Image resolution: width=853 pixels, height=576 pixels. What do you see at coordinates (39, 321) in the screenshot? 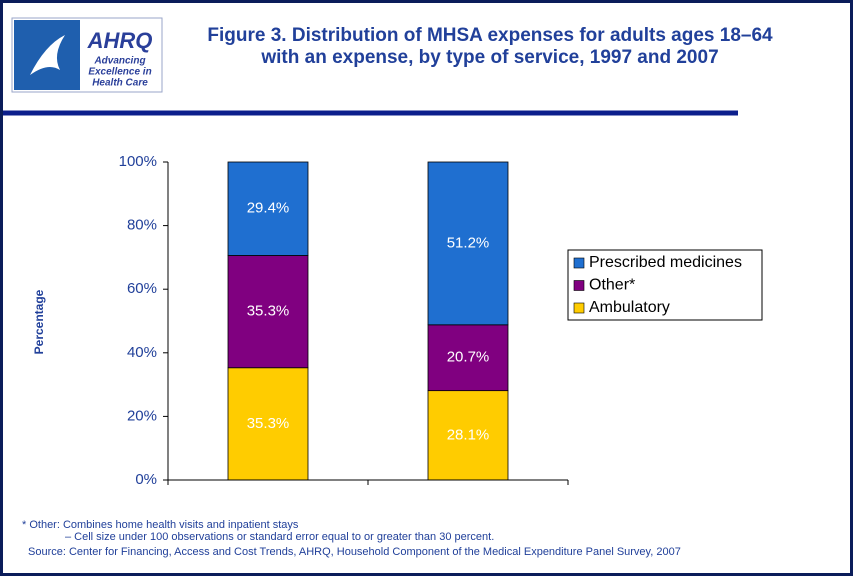
I see `y-axis-label: Percentage` at bounding box center [39, 321].